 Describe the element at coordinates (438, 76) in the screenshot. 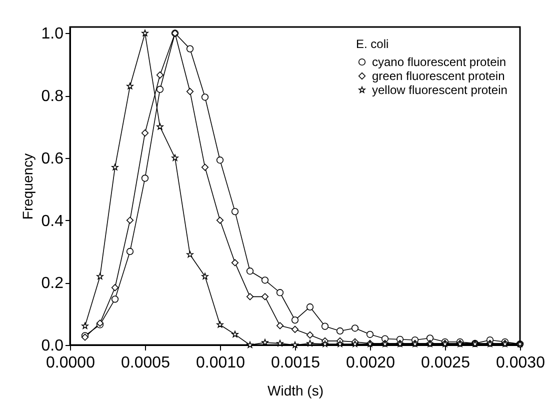

I see `legend-label: green fluorescent protein` at that location.